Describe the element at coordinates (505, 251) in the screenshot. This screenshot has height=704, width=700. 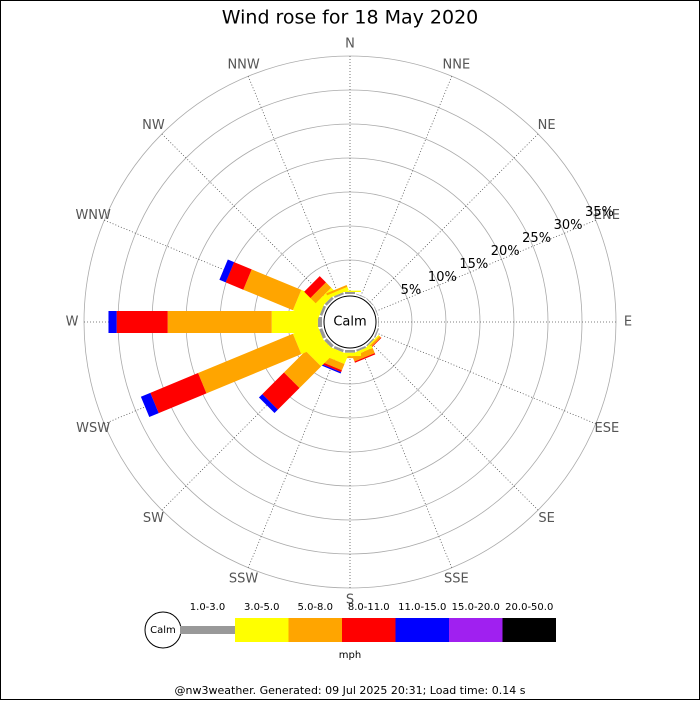
I see `r-tick-label: 20%` at that location.